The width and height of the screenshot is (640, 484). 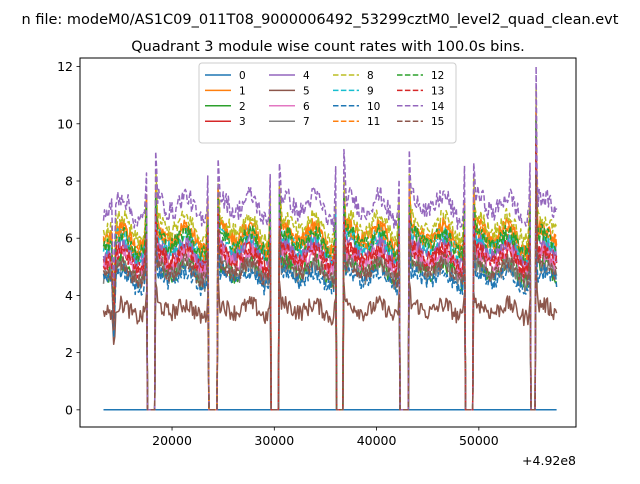 I want to click on legend-label-6: 6, so click(x=306, y=107).